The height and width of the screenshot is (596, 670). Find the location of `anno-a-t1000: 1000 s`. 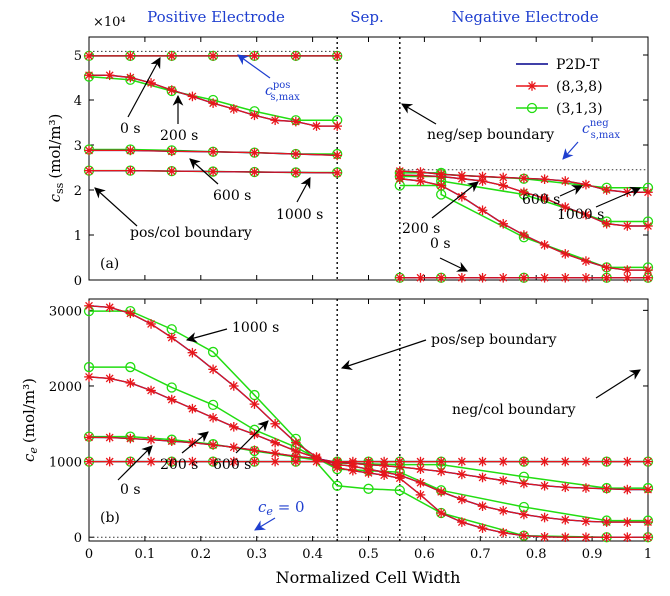

anno-a-t1000: 1000 s is located at coordinates (299, 215).